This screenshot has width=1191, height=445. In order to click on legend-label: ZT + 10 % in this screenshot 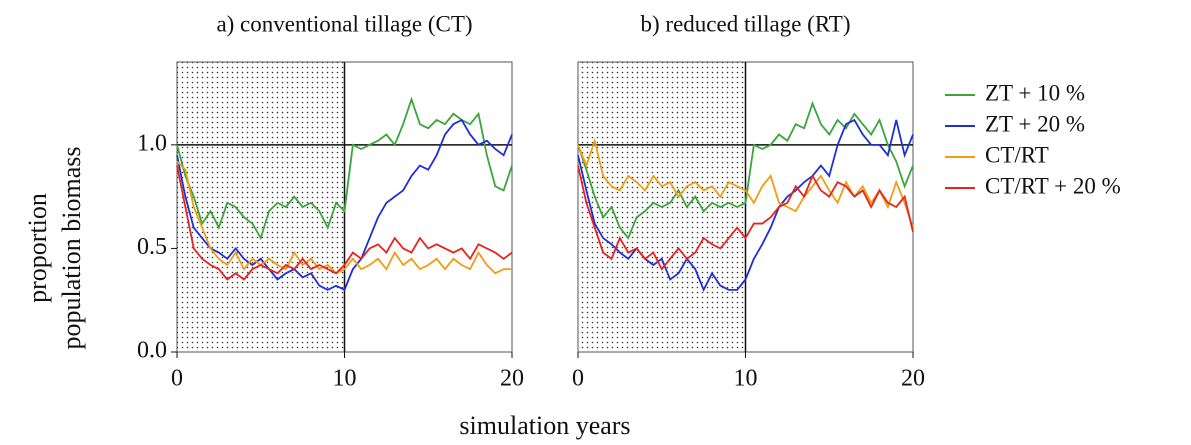, I will do `click(1035, 92)`.